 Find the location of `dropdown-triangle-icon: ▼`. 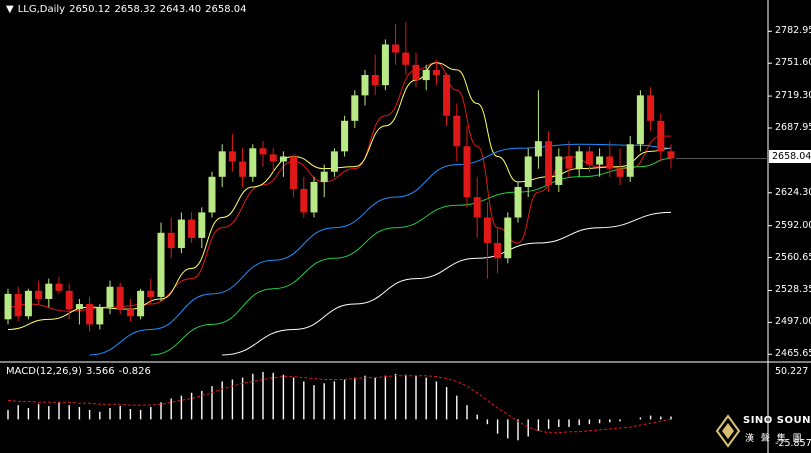

dropdown-triangle-icon: ▼ is located at coordinates (10, 9).